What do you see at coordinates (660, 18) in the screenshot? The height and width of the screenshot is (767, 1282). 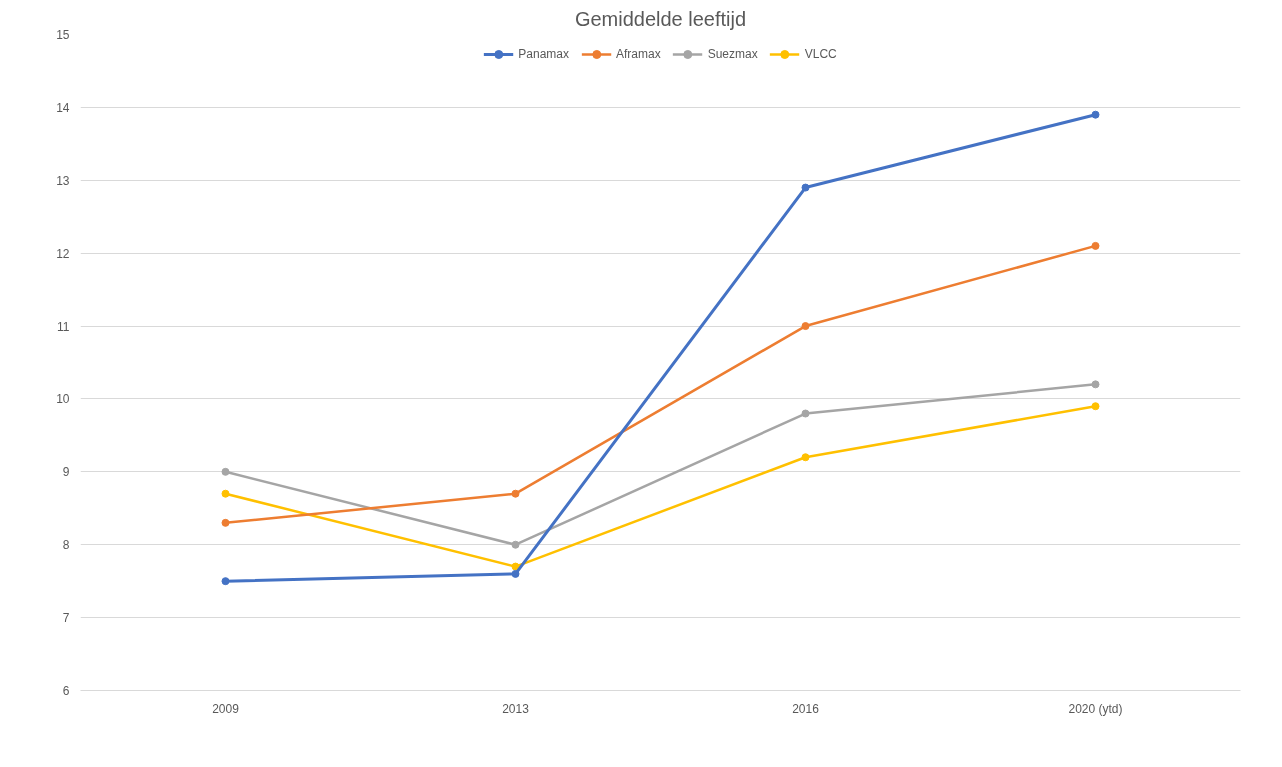 I see `chart-title: Gemiddelde leeftijd` at bounding box center [660, 18].